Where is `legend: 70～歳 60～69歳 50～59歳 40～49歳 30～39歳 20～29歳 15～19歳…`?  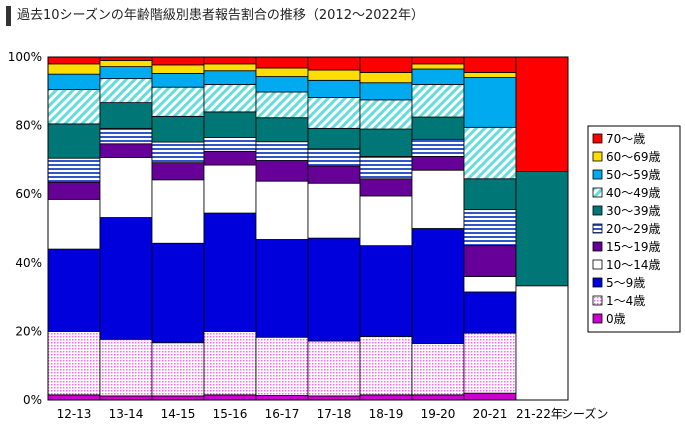
legend: 70～歳 60～69歳 50～59歳 40～49歳 30～39歳 20～29歳 15～19歳… is located at coordinates (634, 229).